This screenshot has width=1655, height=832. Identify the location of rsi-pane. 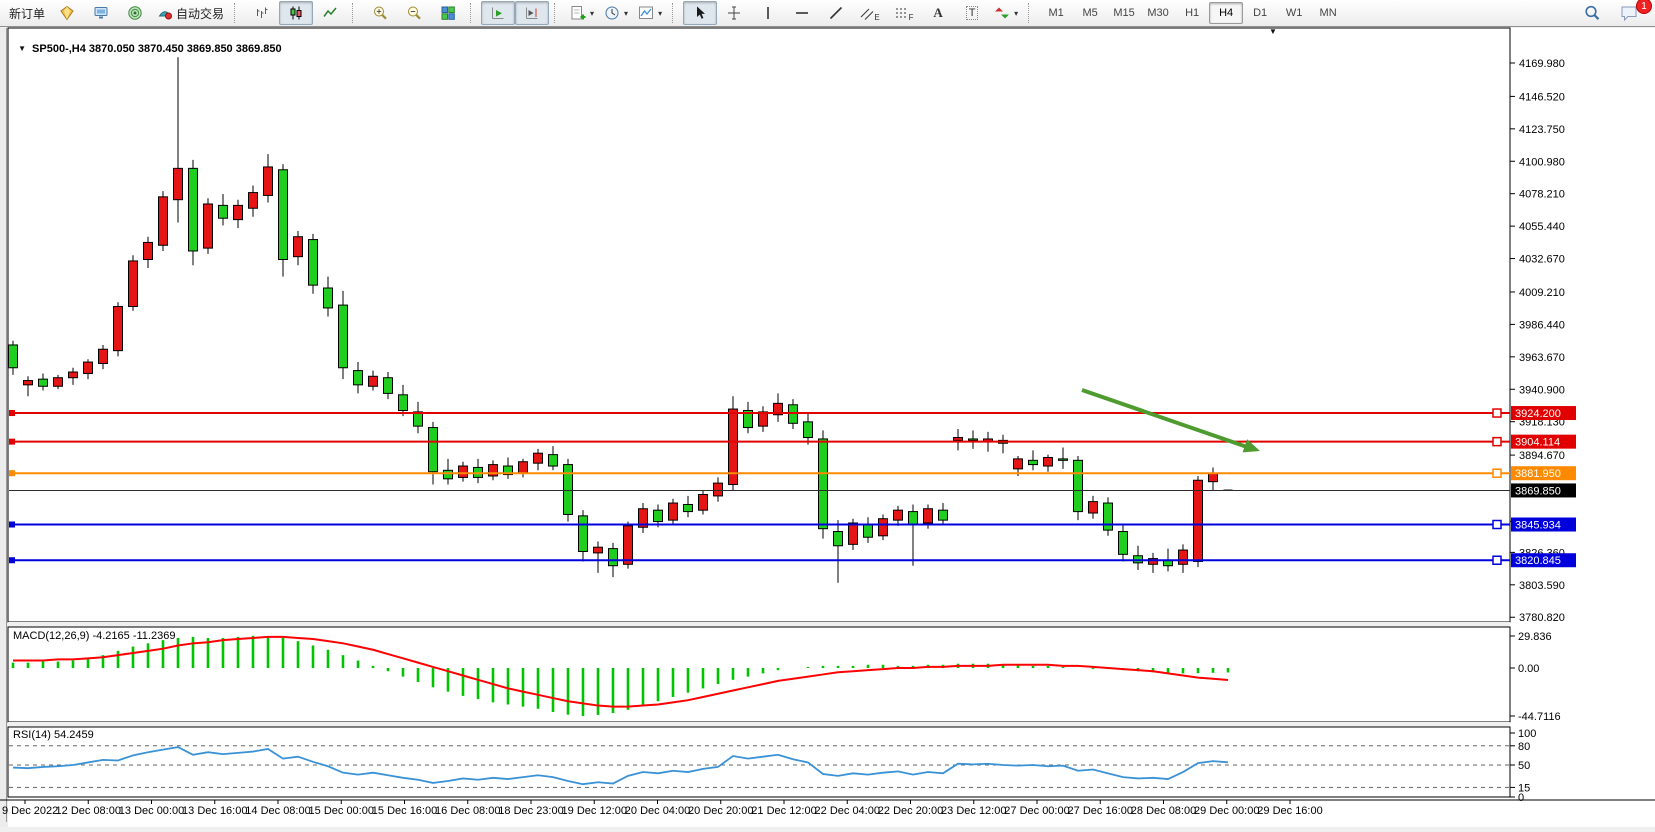
(759, 762).